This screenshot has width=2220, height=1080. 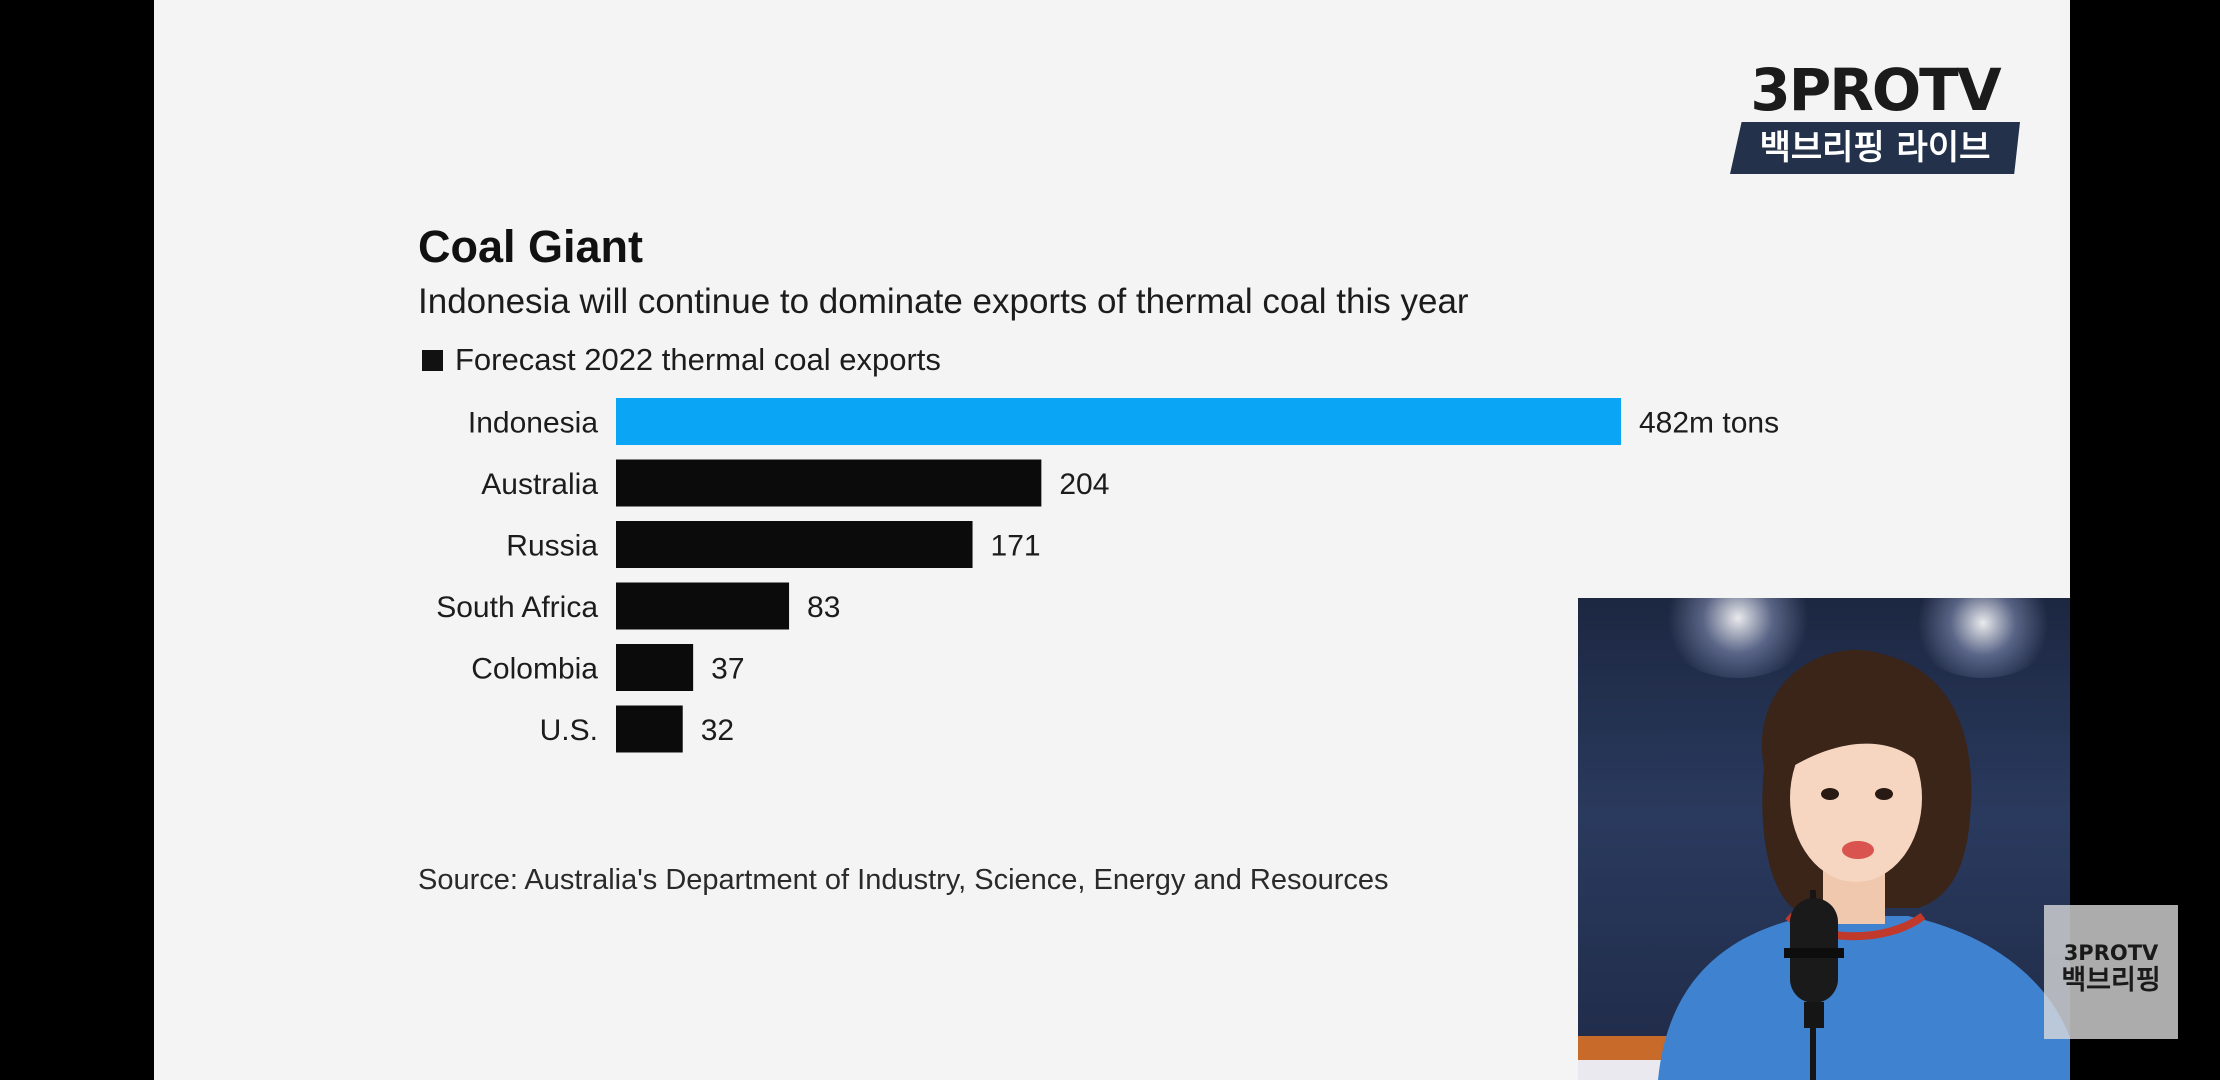 I want to click on chart-title: Coal Giant, so click(x=531, y=246).